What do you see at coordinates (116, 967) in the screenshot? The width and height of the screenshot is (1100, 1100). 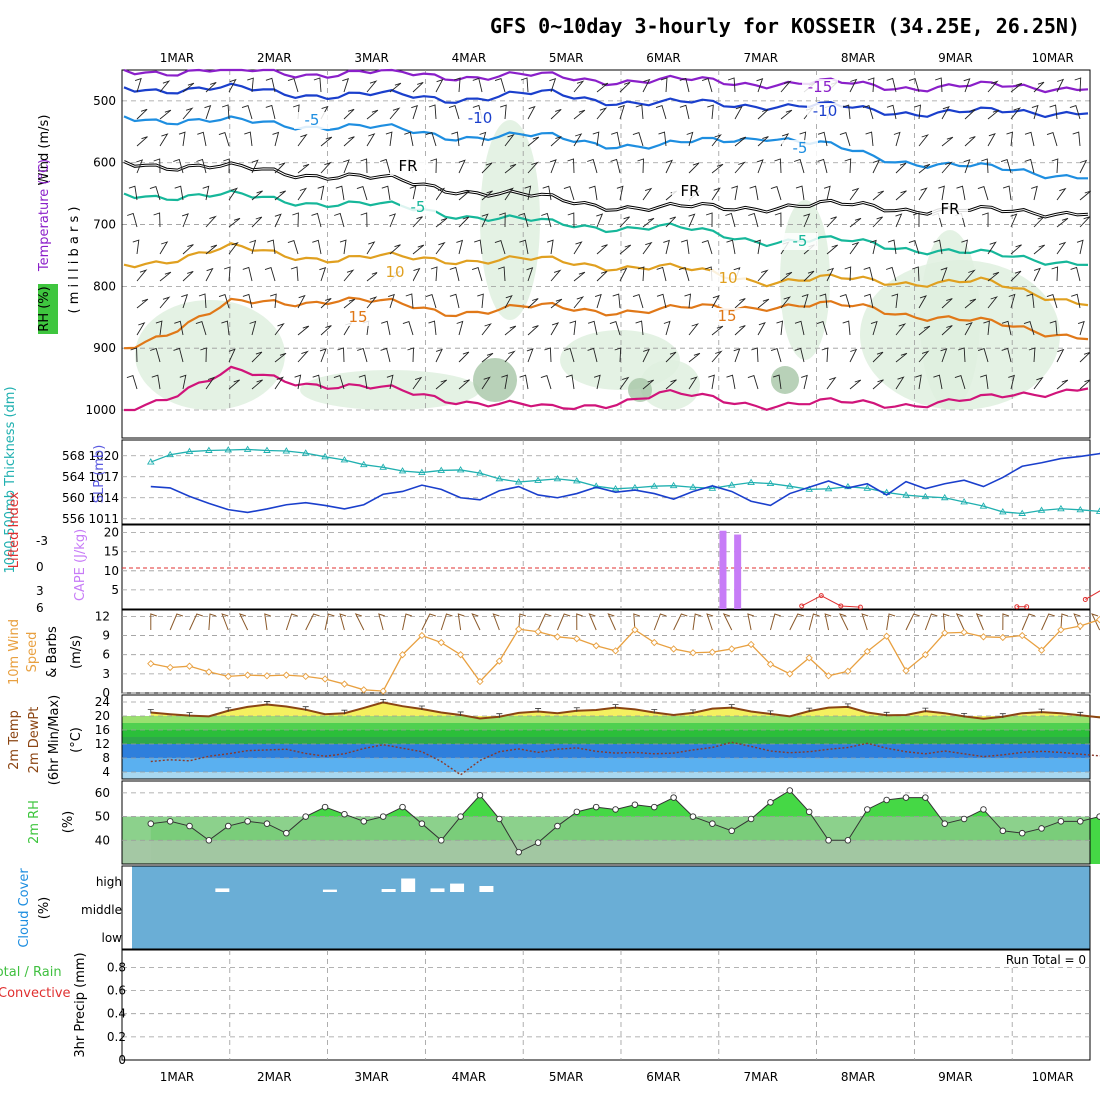 I see `precip-tick-label: 0.8` at bounding box center [116, 967].